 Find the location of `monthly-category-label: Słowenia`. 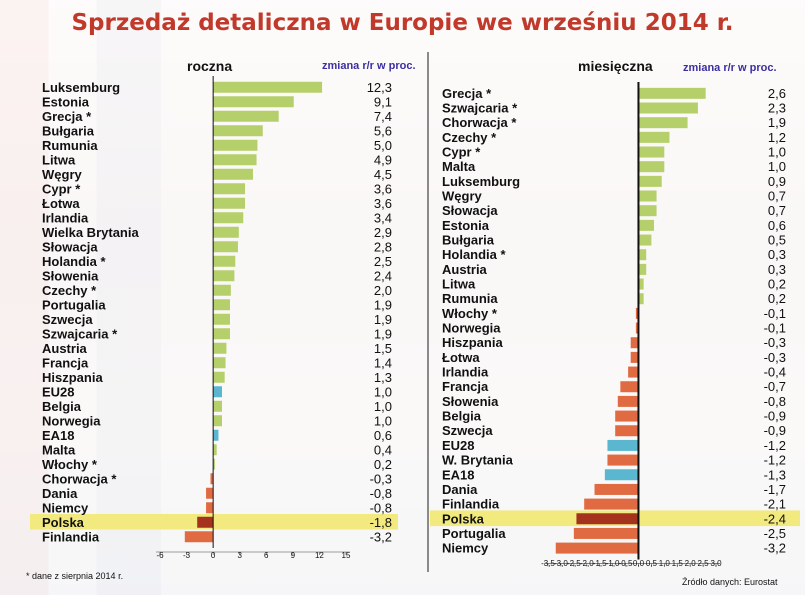

monthly-category-label: Słowenia is located at coordinates (470, 401).